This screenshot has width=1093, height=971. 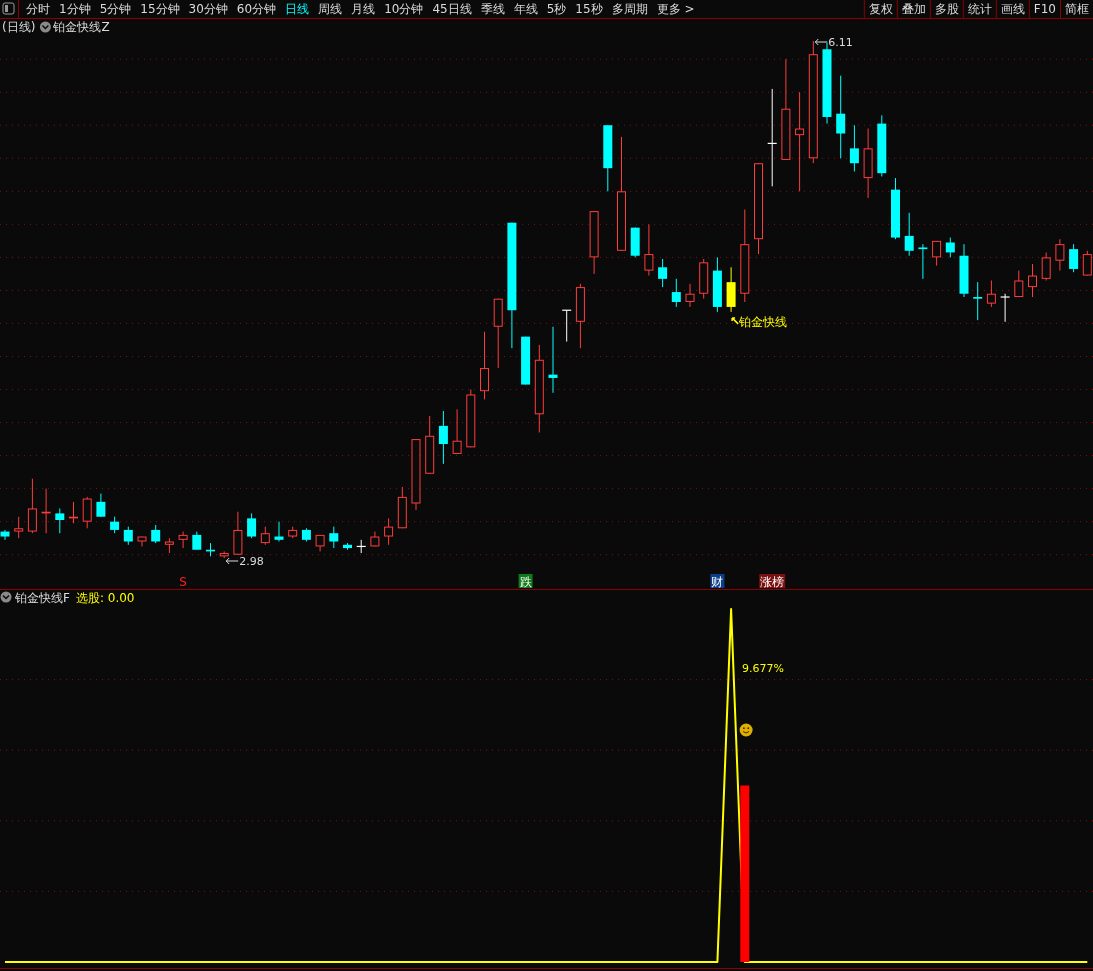 I want to click on text: 更多 >, so click(x=675, y=9).